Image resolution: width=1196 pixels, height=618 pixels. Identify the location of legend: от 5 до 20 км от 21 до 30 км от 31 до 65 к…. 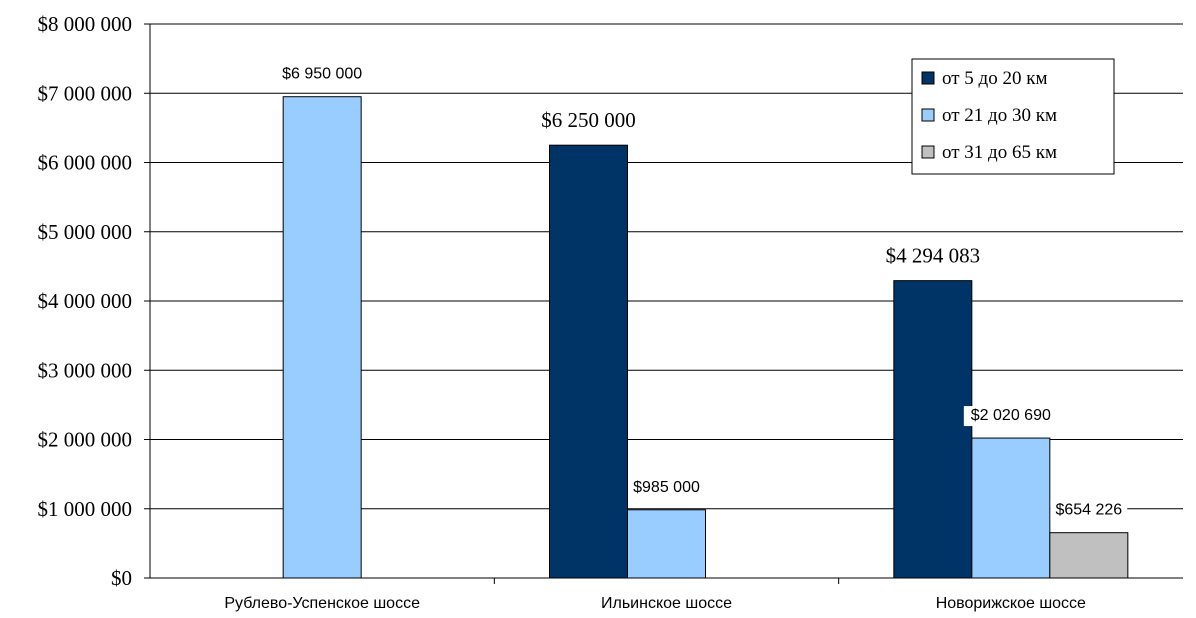
(1013, 116).